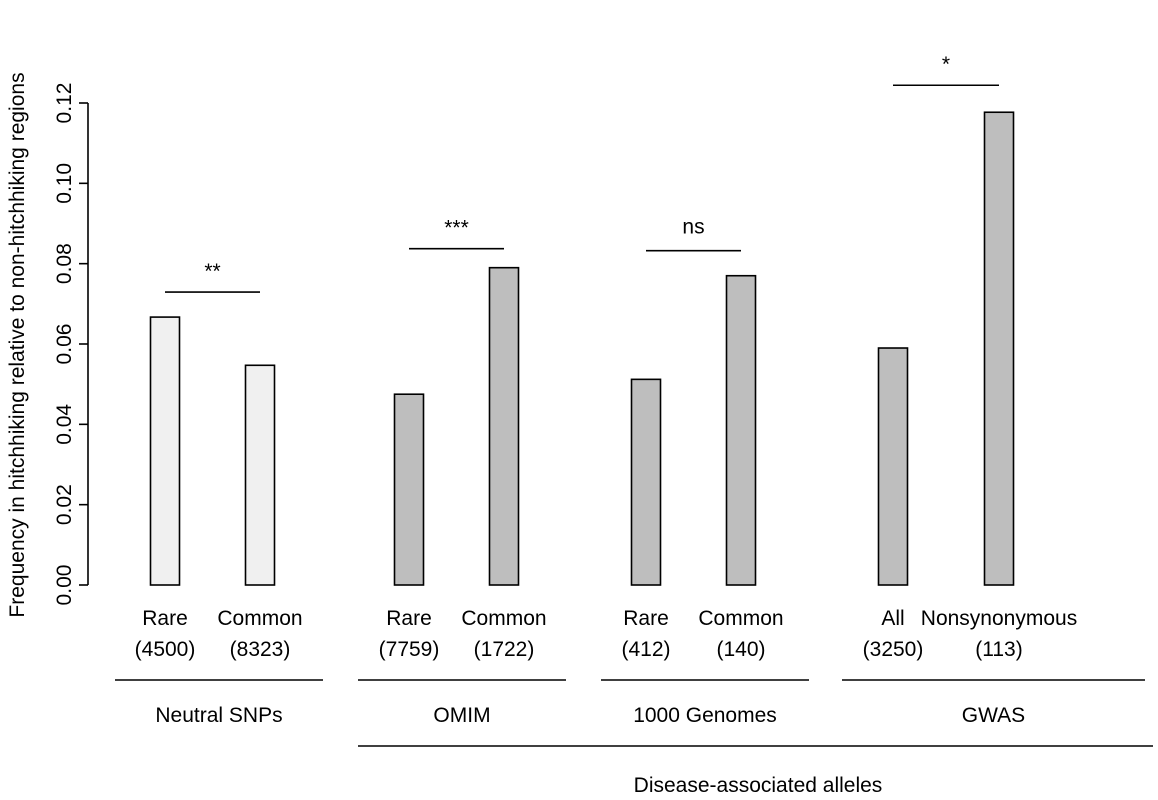 This screenshot has height=800, width=1158. I want to click on category-count: (3250), so click(893, 649).